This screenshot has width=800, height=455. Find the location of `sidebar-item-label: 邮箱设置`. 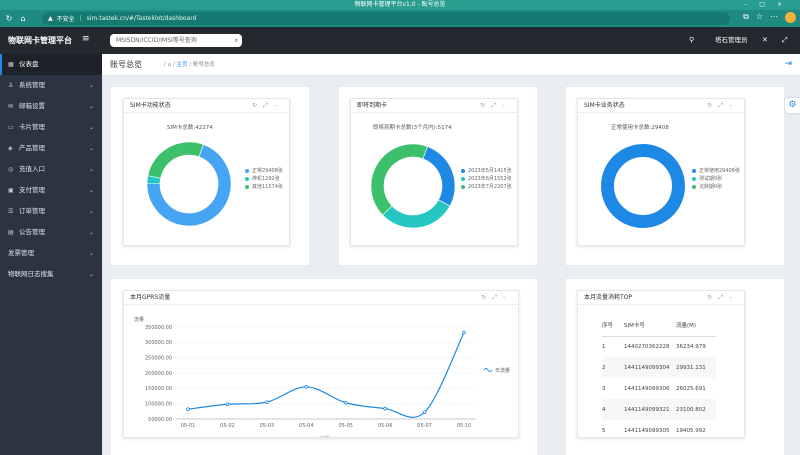

sidebar-item-label: 邮箱设置 is located at coordinates (32, 106).